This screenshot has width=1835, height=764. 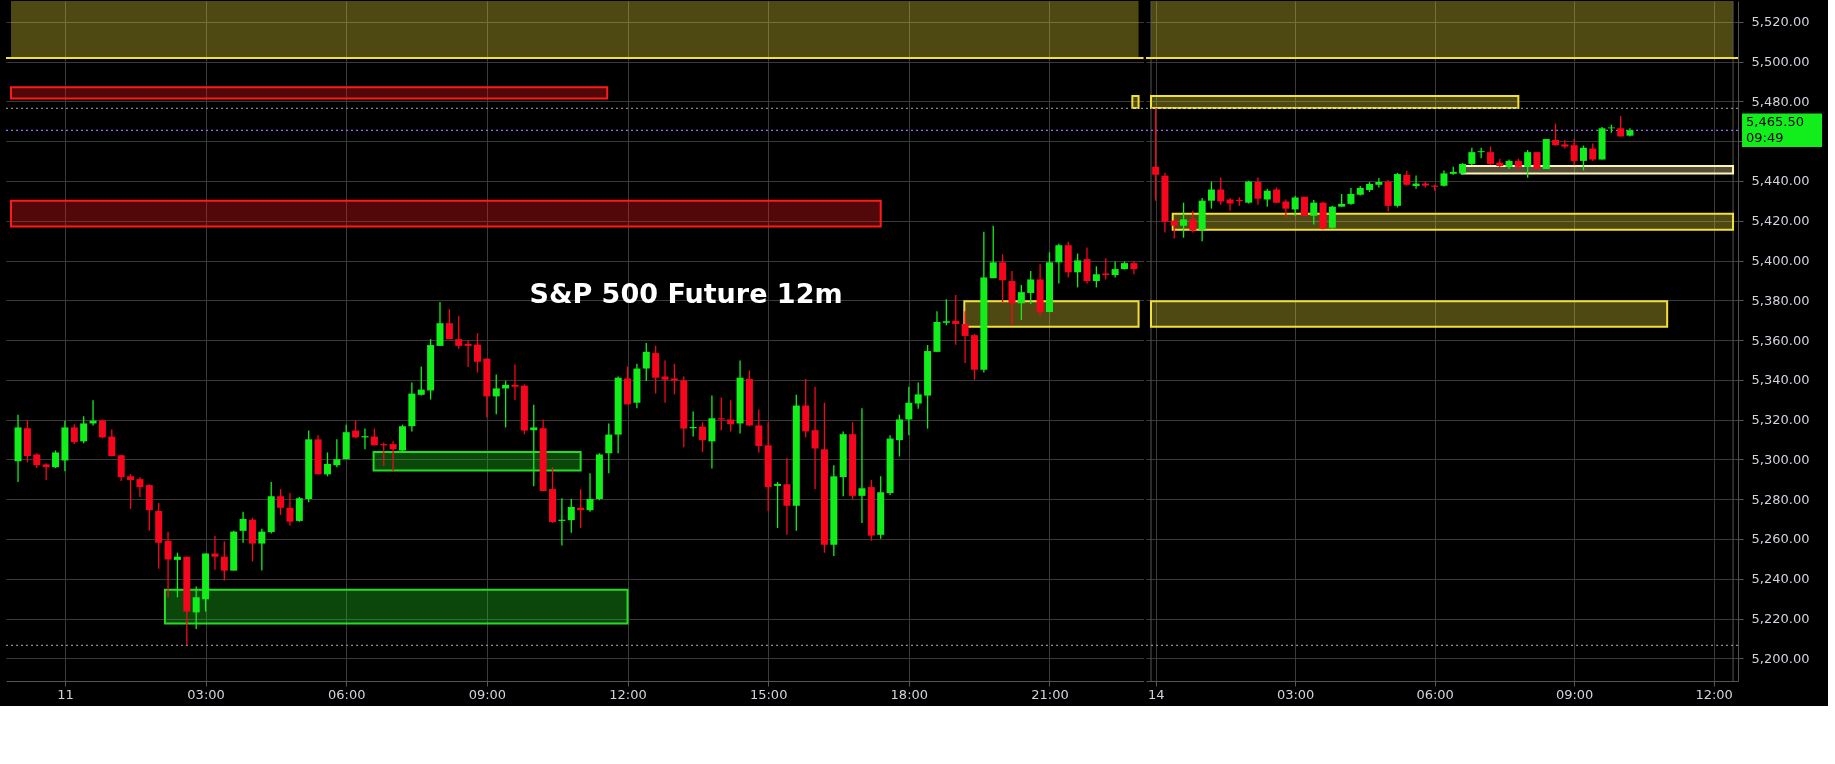 I want to click on x-tick-label: 21:00, so click(x=1050, y=694).